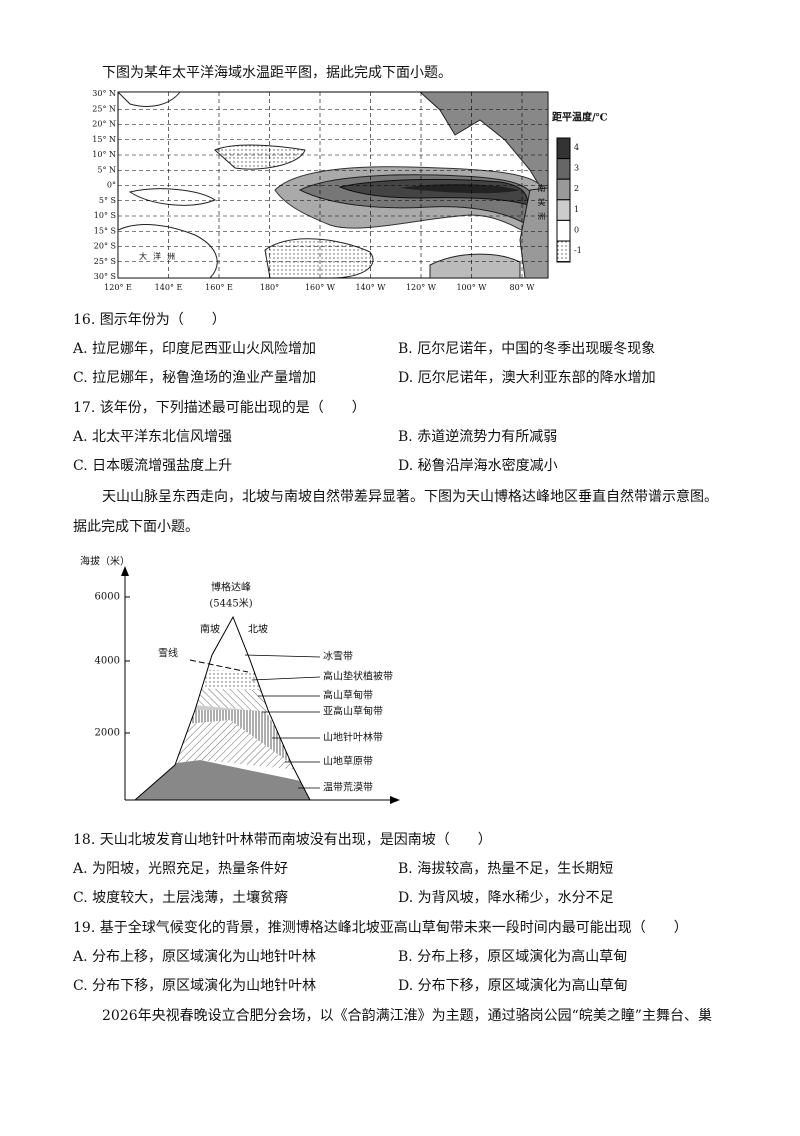  What do you see at coordinates (169, 287) in the screenshot?
I see `lon-label: 140° E` at bounding box center [169, 287].